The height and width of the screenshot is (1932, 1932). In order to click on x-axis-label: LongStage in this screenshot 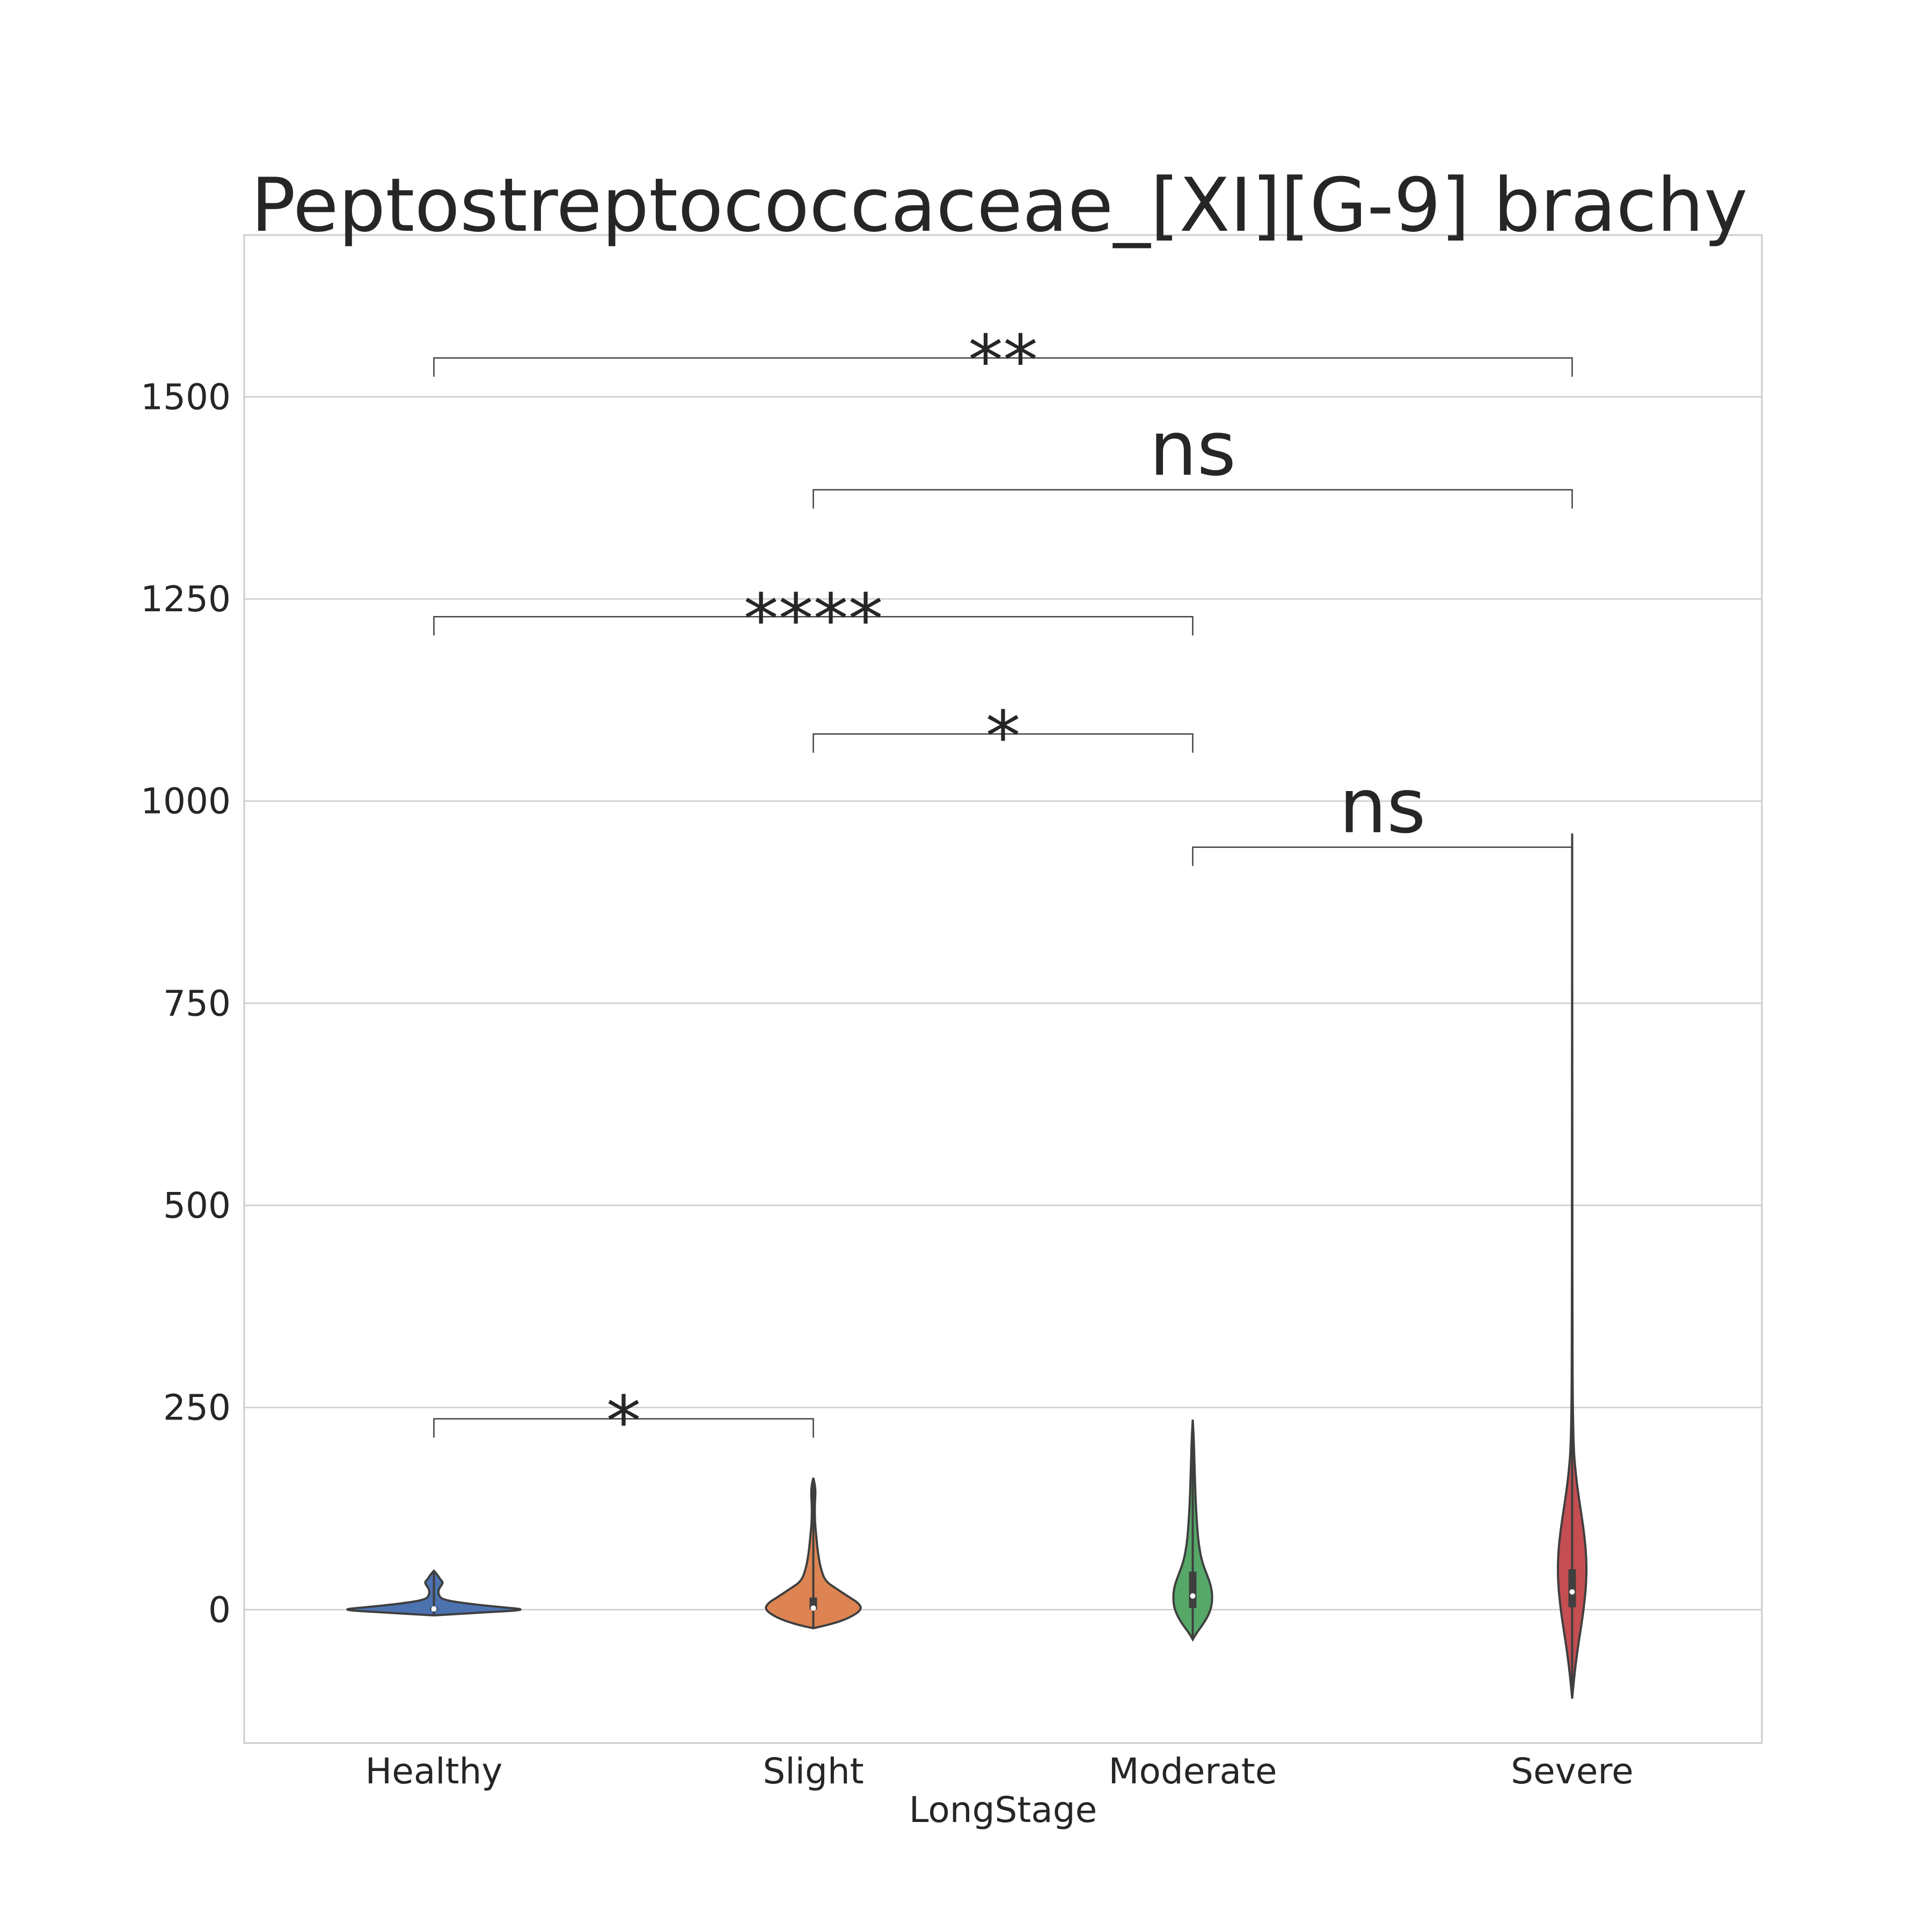, I will do `click(1003, 1810)`.